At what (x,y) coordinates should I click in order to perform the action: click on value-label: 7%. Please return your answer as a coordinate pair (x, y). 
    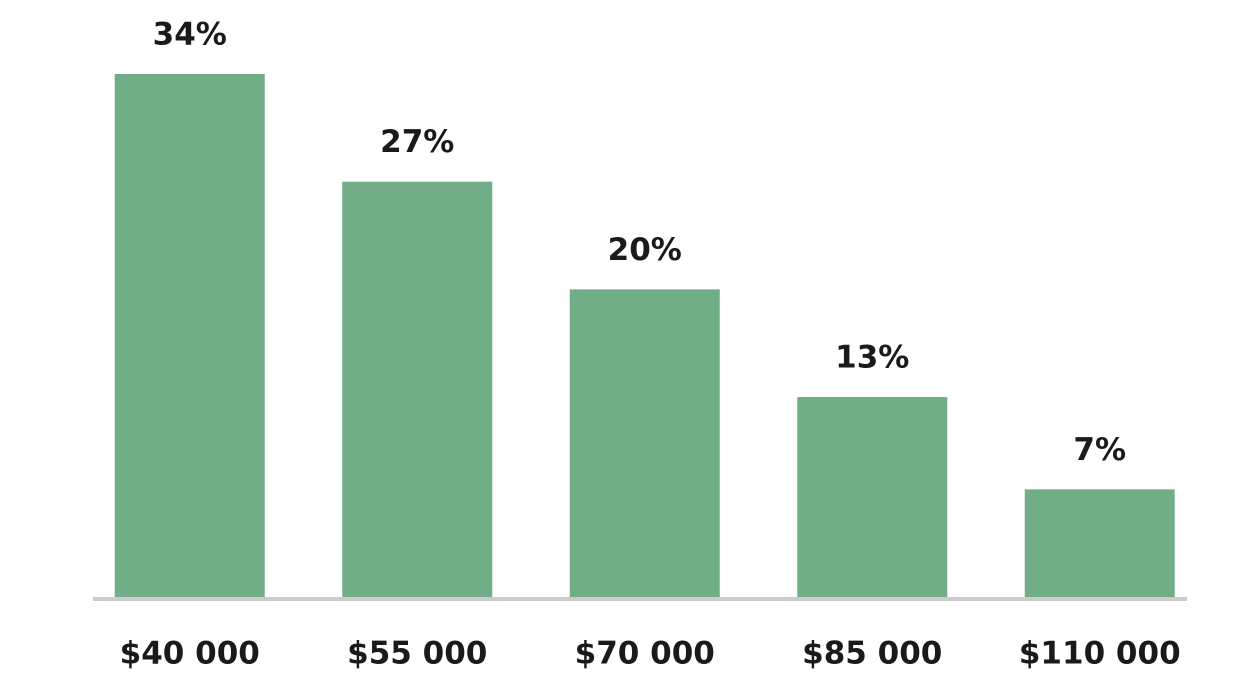
    Looking at the image, I should click on (1099, 450).